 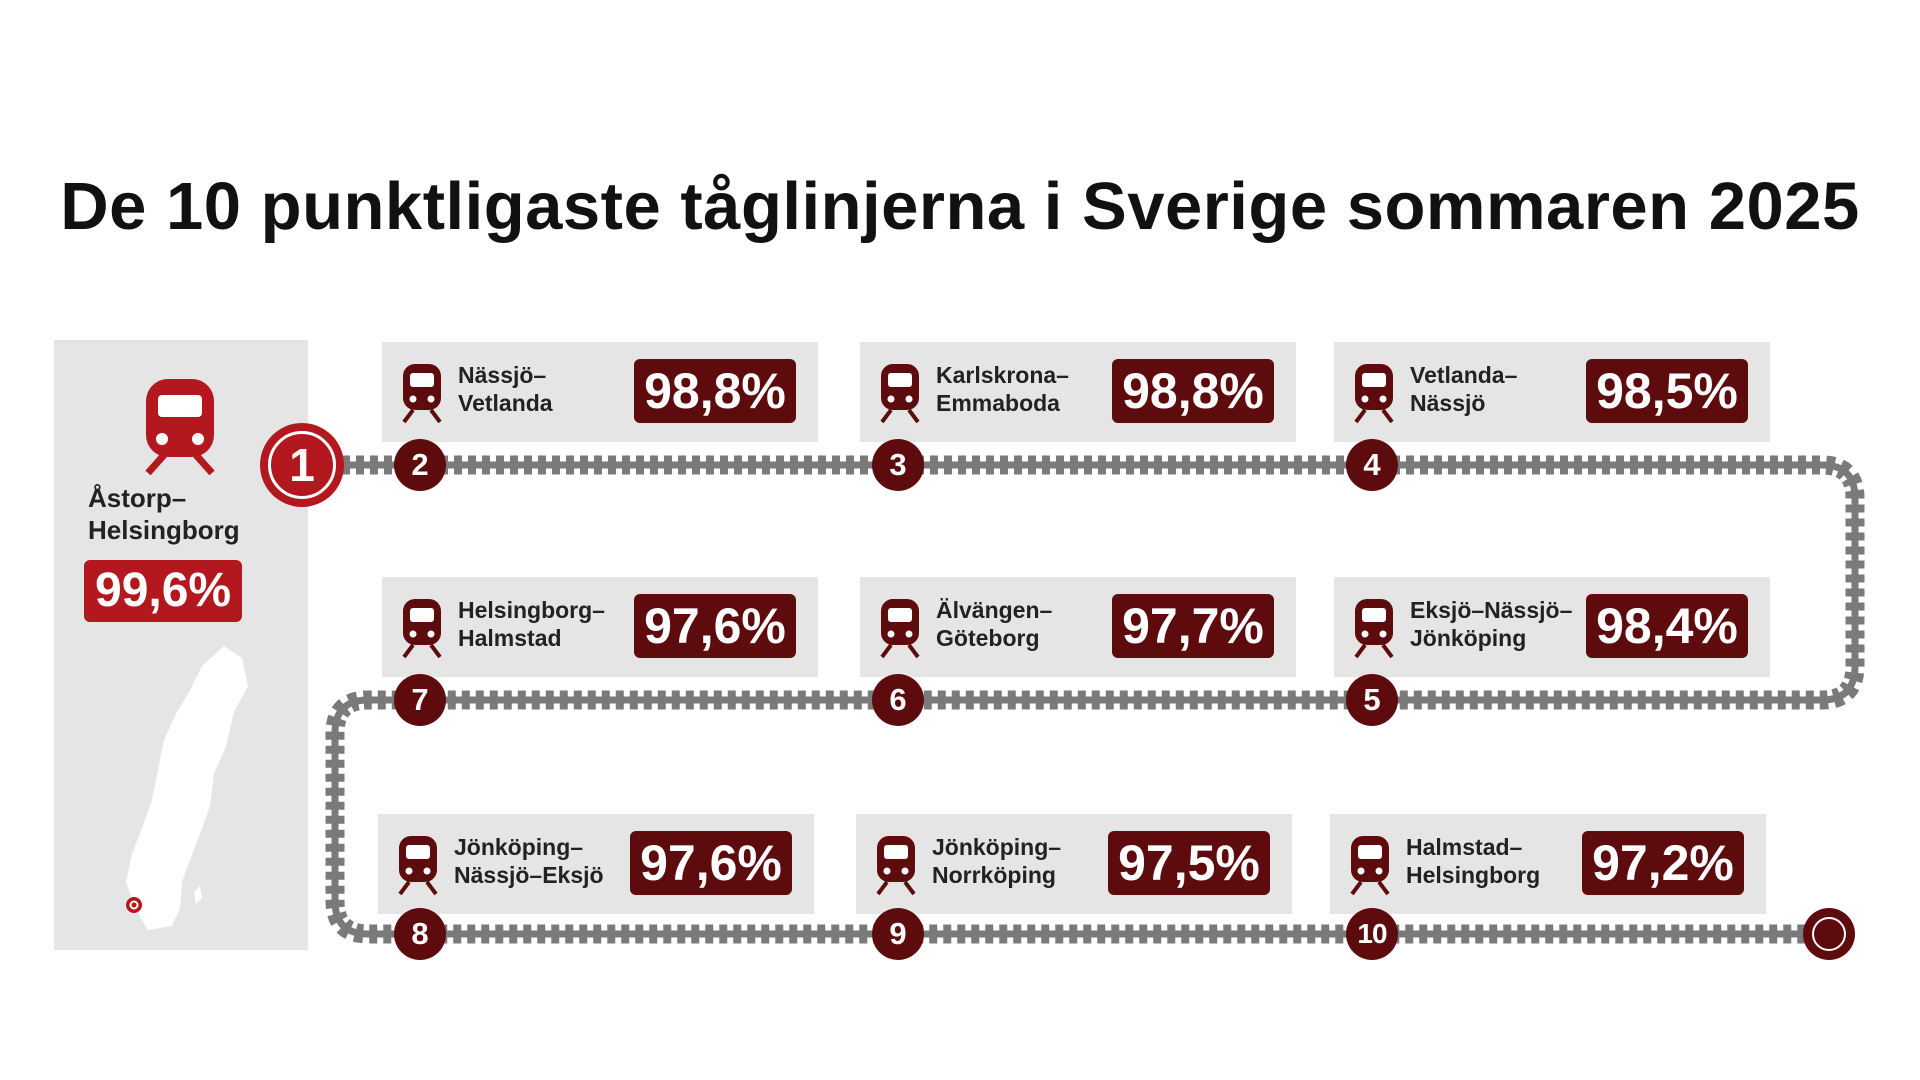 What do you see at coordinates (998, 403) in the screenshot?
I see `rank-3-line-to: Emmaboda` at bounding box center [998, 403].